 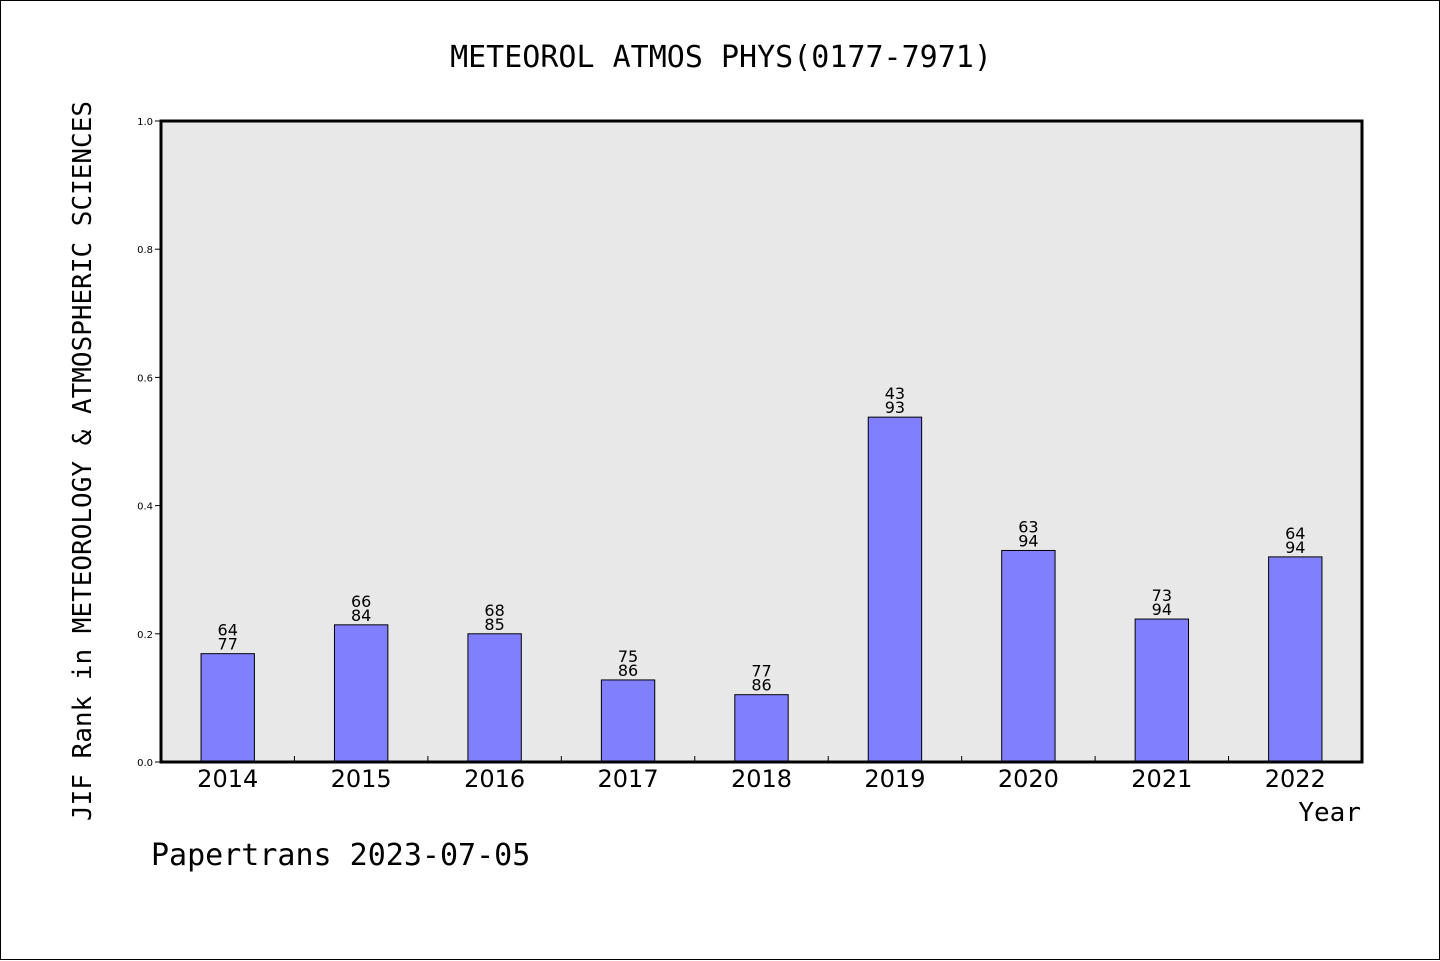 What do you see at coordinates (145, 763) in the screenshot?
I see `y-tick-label: 0.0` at bounding box center [145, 763].